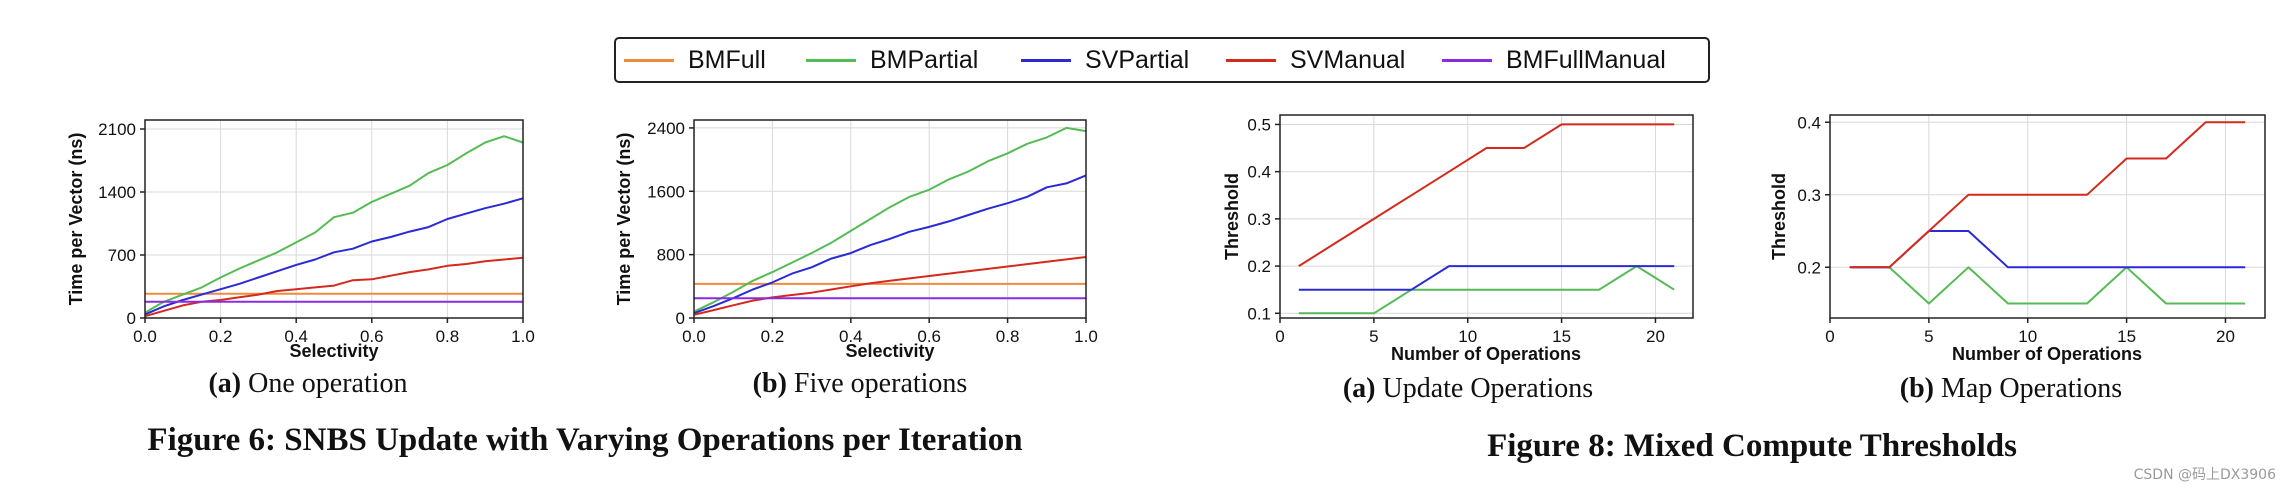 The width and height of the screenshot is (2284, 490). Describe the element at coordinates (671, 255) in the screenshot. I see `y-tick-label: 800` at that location.